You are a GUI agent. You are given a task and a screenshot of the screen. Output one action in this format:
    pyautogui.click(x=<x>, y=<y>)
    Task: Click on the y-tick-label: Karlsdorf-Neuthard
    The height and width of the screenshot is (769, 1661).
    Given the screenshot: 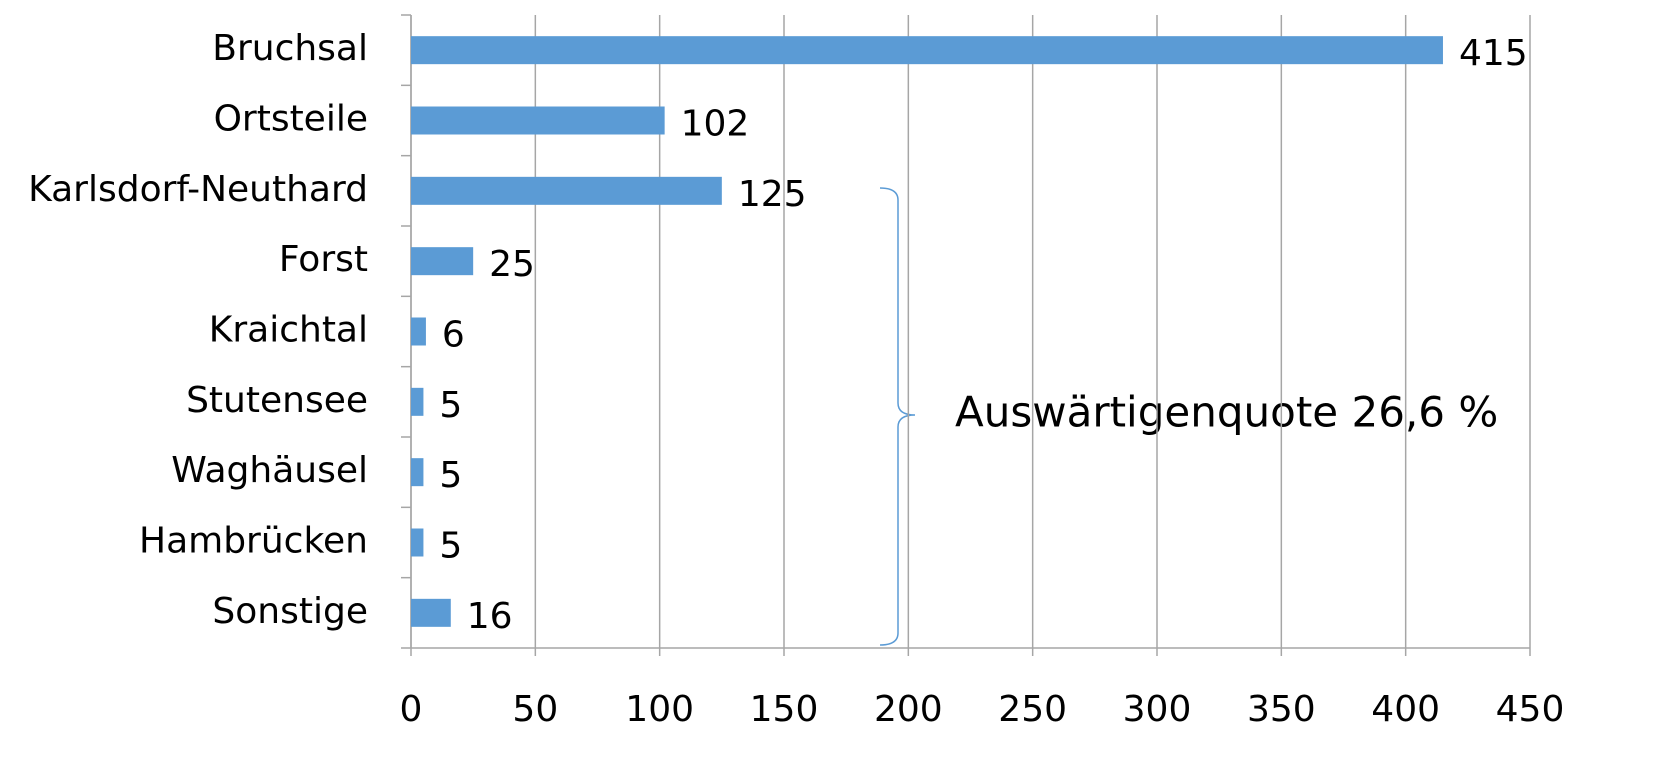 What is the action you would take?
    pyautogui.click(x=198, y=189)
    